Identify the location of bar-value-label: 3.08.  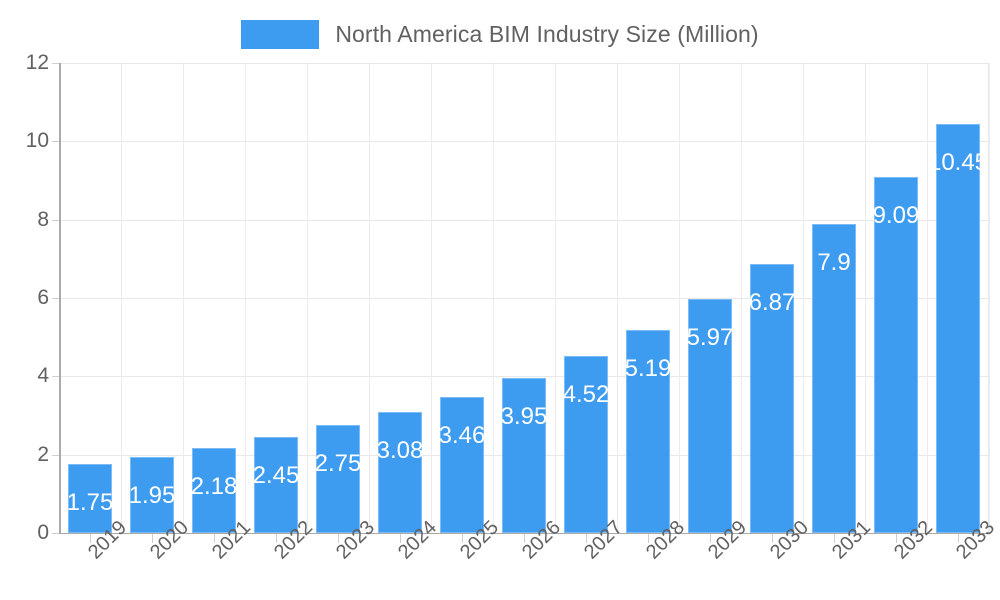
(400, 450).